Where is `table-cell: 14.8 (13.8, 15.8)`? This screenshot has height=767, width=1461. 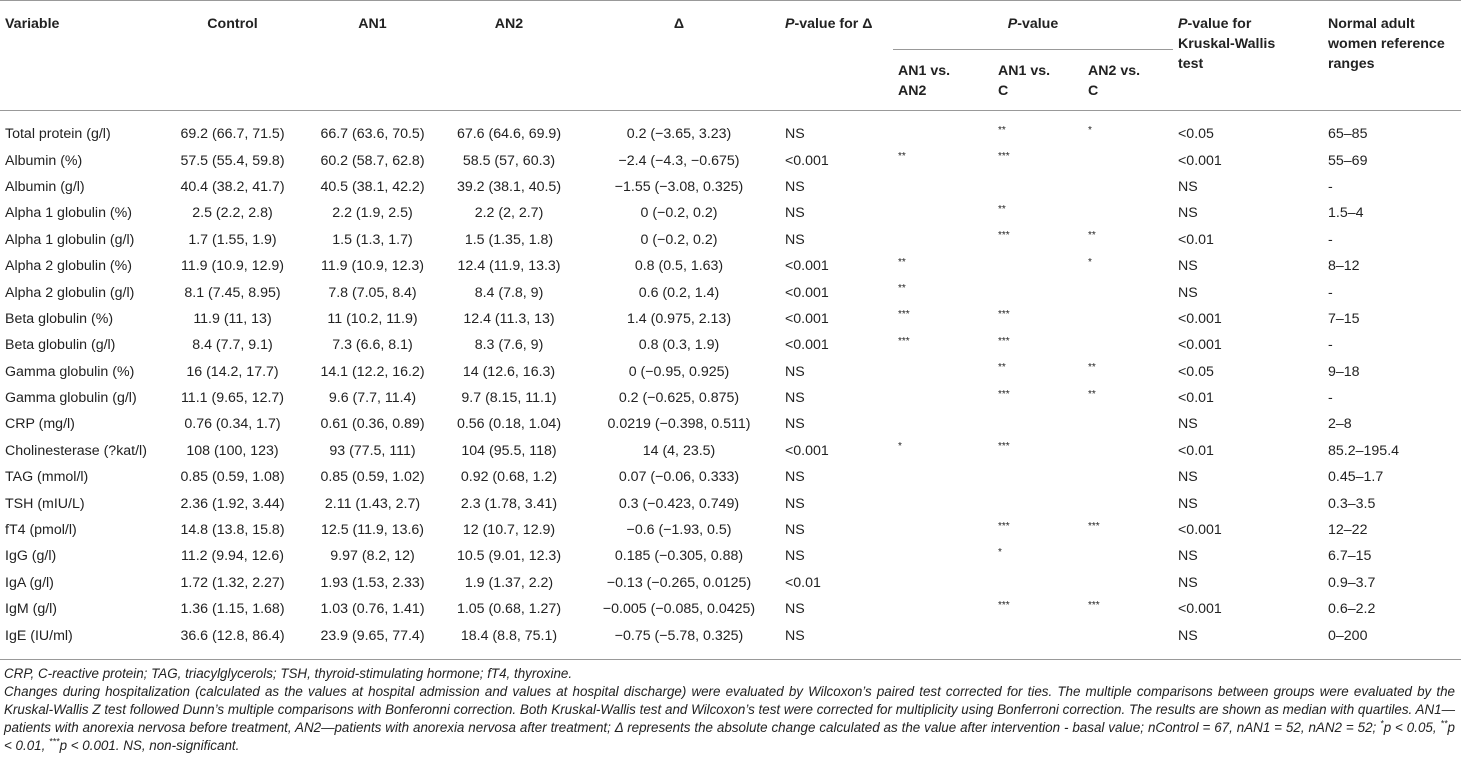 table-cell: 14.8 (13.8, 15.8) is located at coordinates (232, 530).